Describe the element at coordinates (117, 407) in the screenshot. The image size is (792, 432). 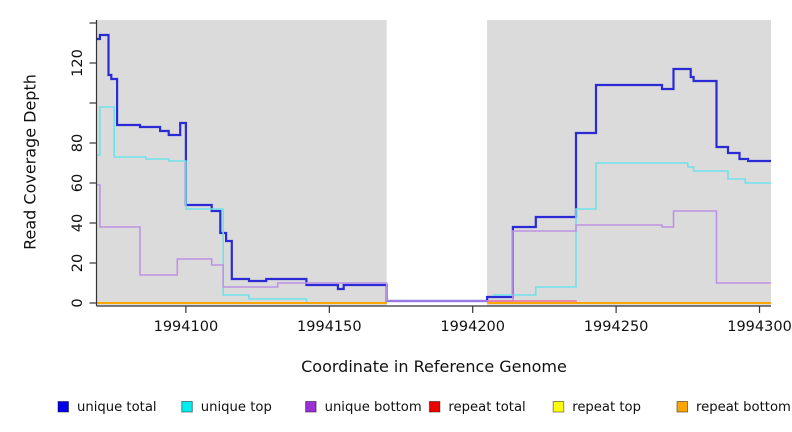
I see `legend-label-unique_total: unique total` at that location.